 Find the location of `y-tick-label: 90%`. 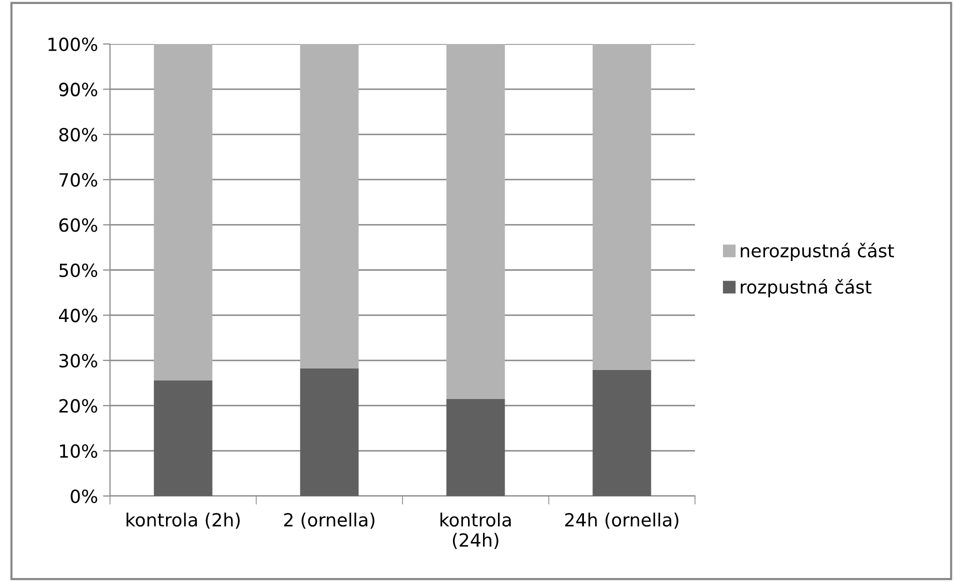

y-tick-label: 90% is located at coordinates (78, 89).